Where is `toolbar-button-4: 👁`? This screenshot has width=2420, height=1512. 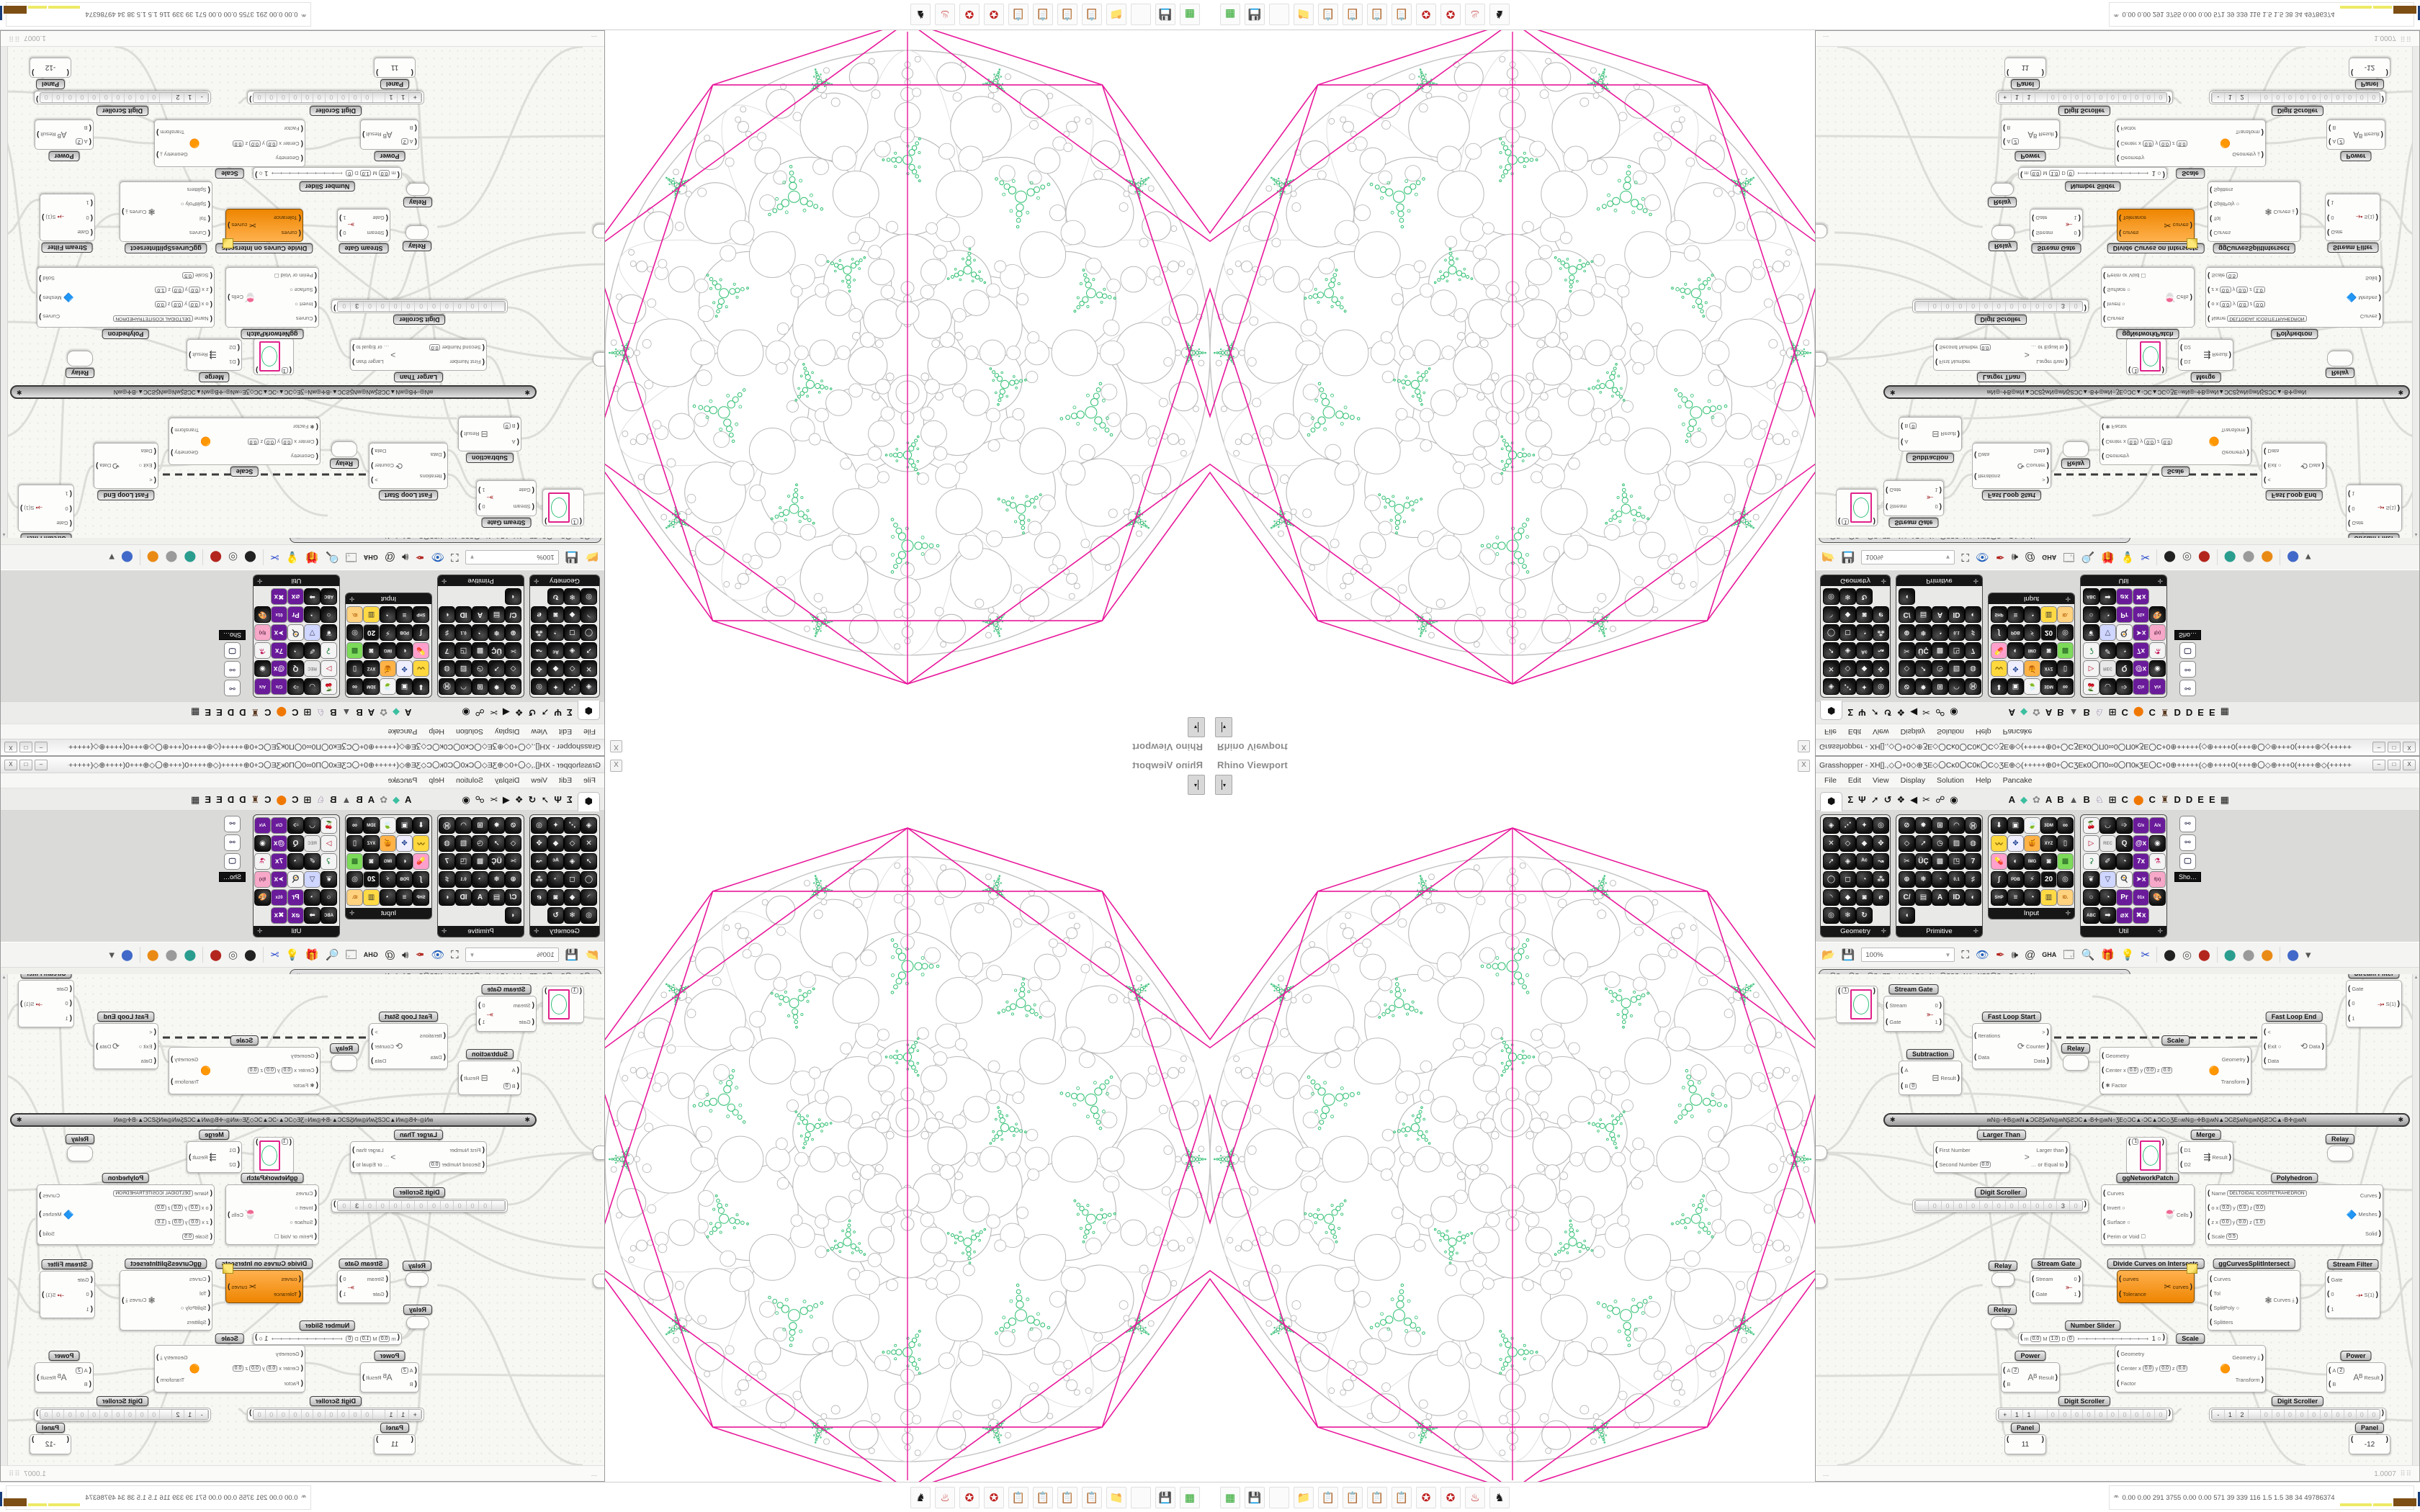 toolbar-button-4: 👁 is located at coordinates (1982, 557).